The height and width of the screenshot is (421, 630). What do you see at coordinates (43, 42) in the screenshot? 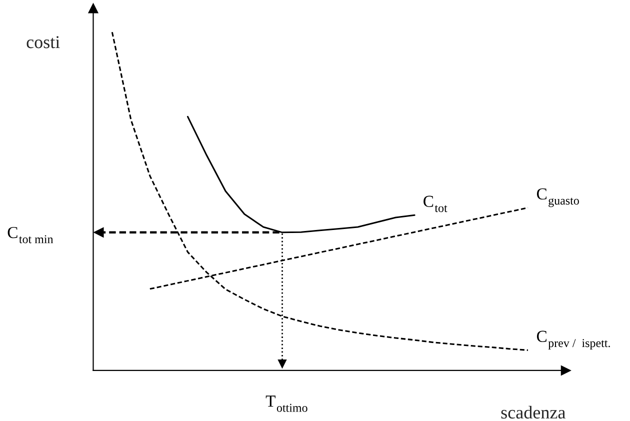
I see `y-axis-title: costi` at bounding box center [43, 42].